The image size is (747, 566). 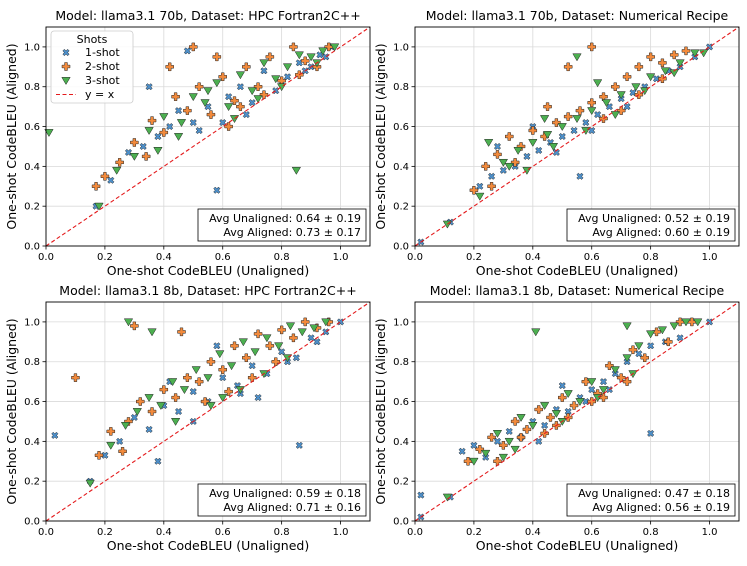 I want to click on legend-marker, so click(x=66, y=81).